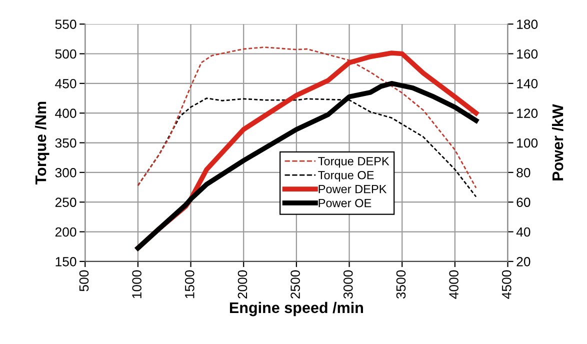  Describe the element at coordinates (352, 189) in the screenshot. I see `legend-label: Power DEPK` at that location.